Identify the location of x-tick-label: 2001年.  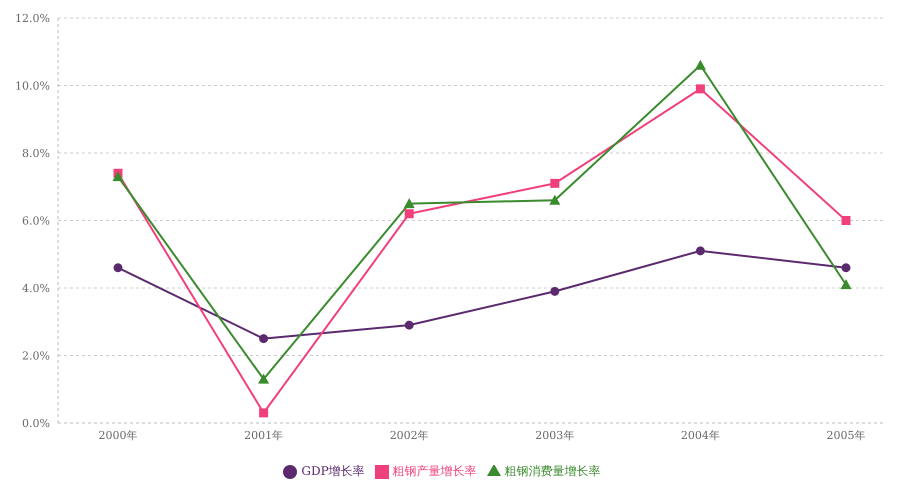
(264, 435).